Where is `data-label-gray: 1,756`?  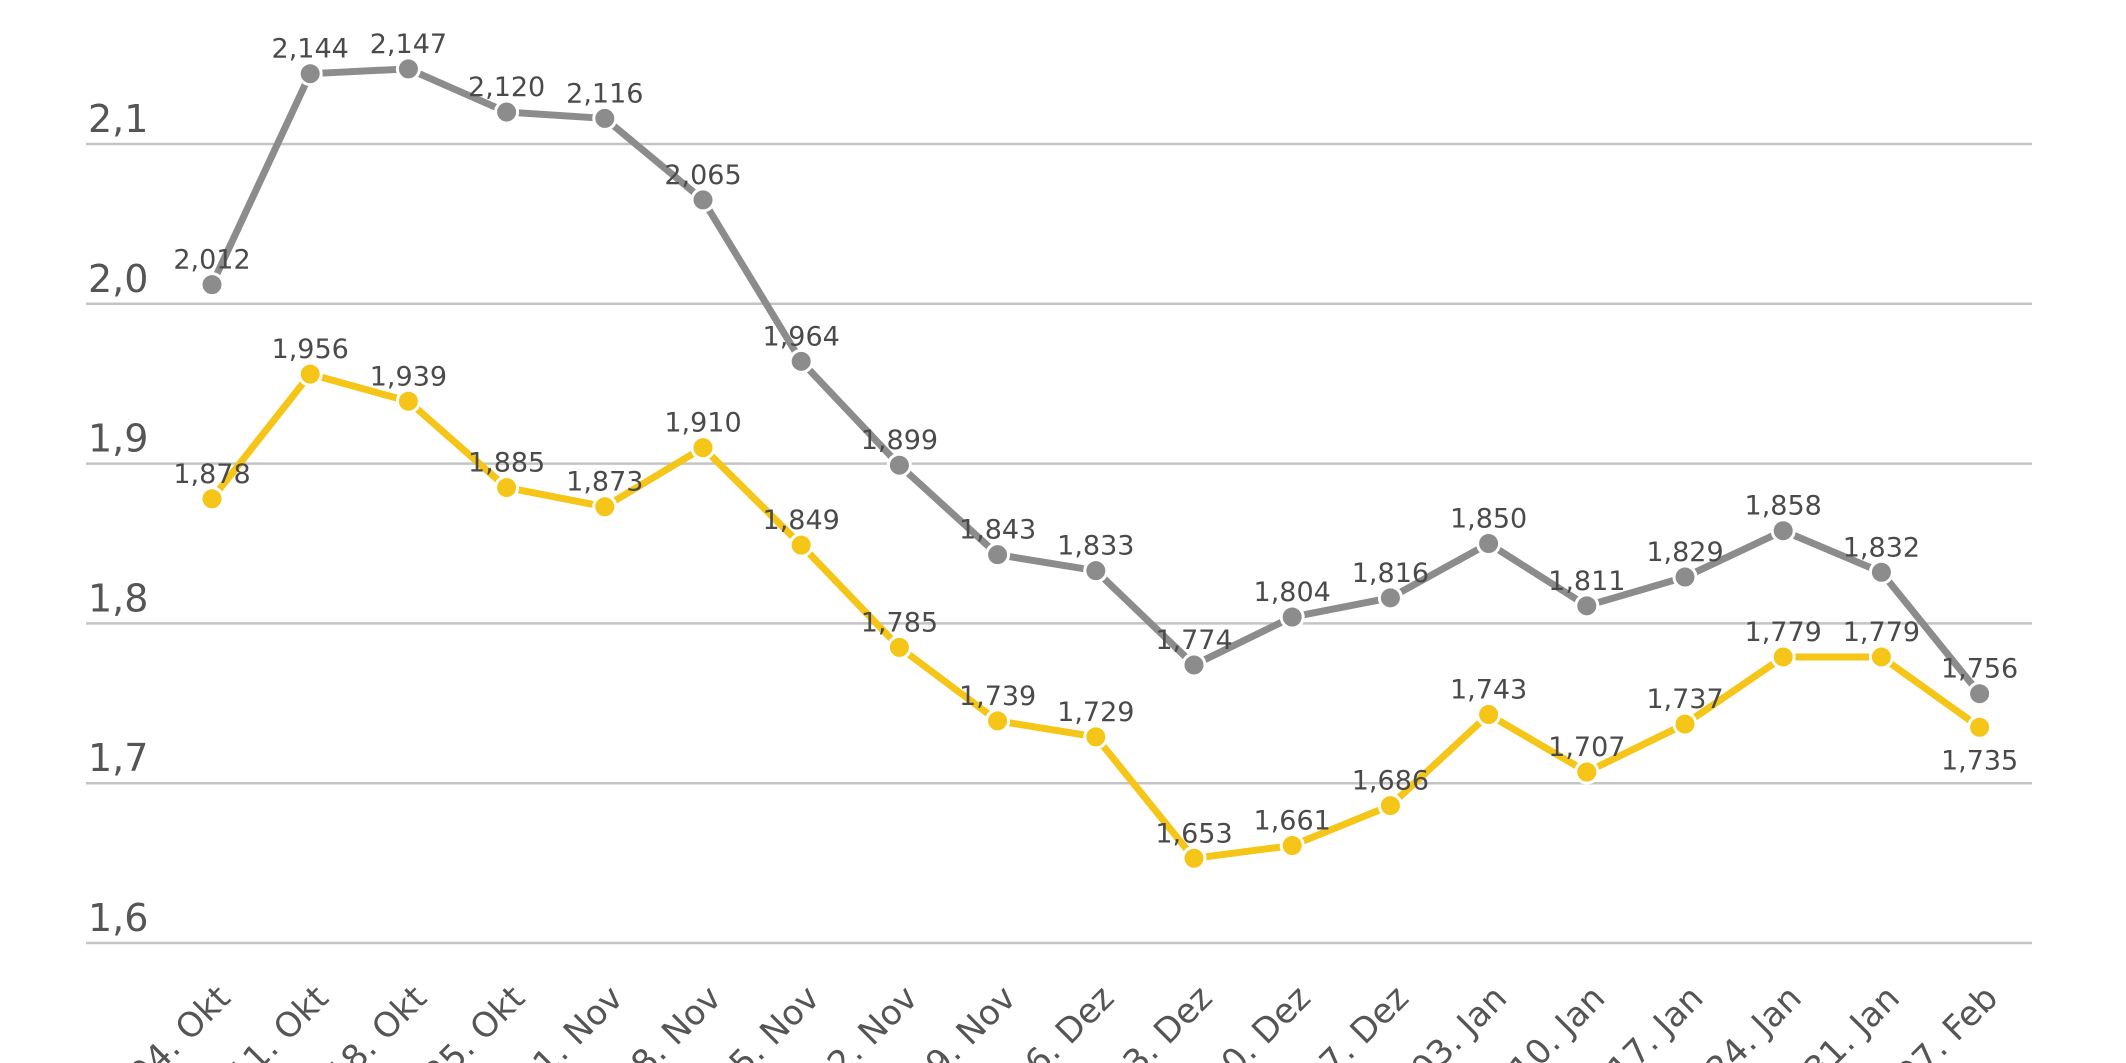 data-label-gray: 1,756 is located at coordinates (1979, 669).